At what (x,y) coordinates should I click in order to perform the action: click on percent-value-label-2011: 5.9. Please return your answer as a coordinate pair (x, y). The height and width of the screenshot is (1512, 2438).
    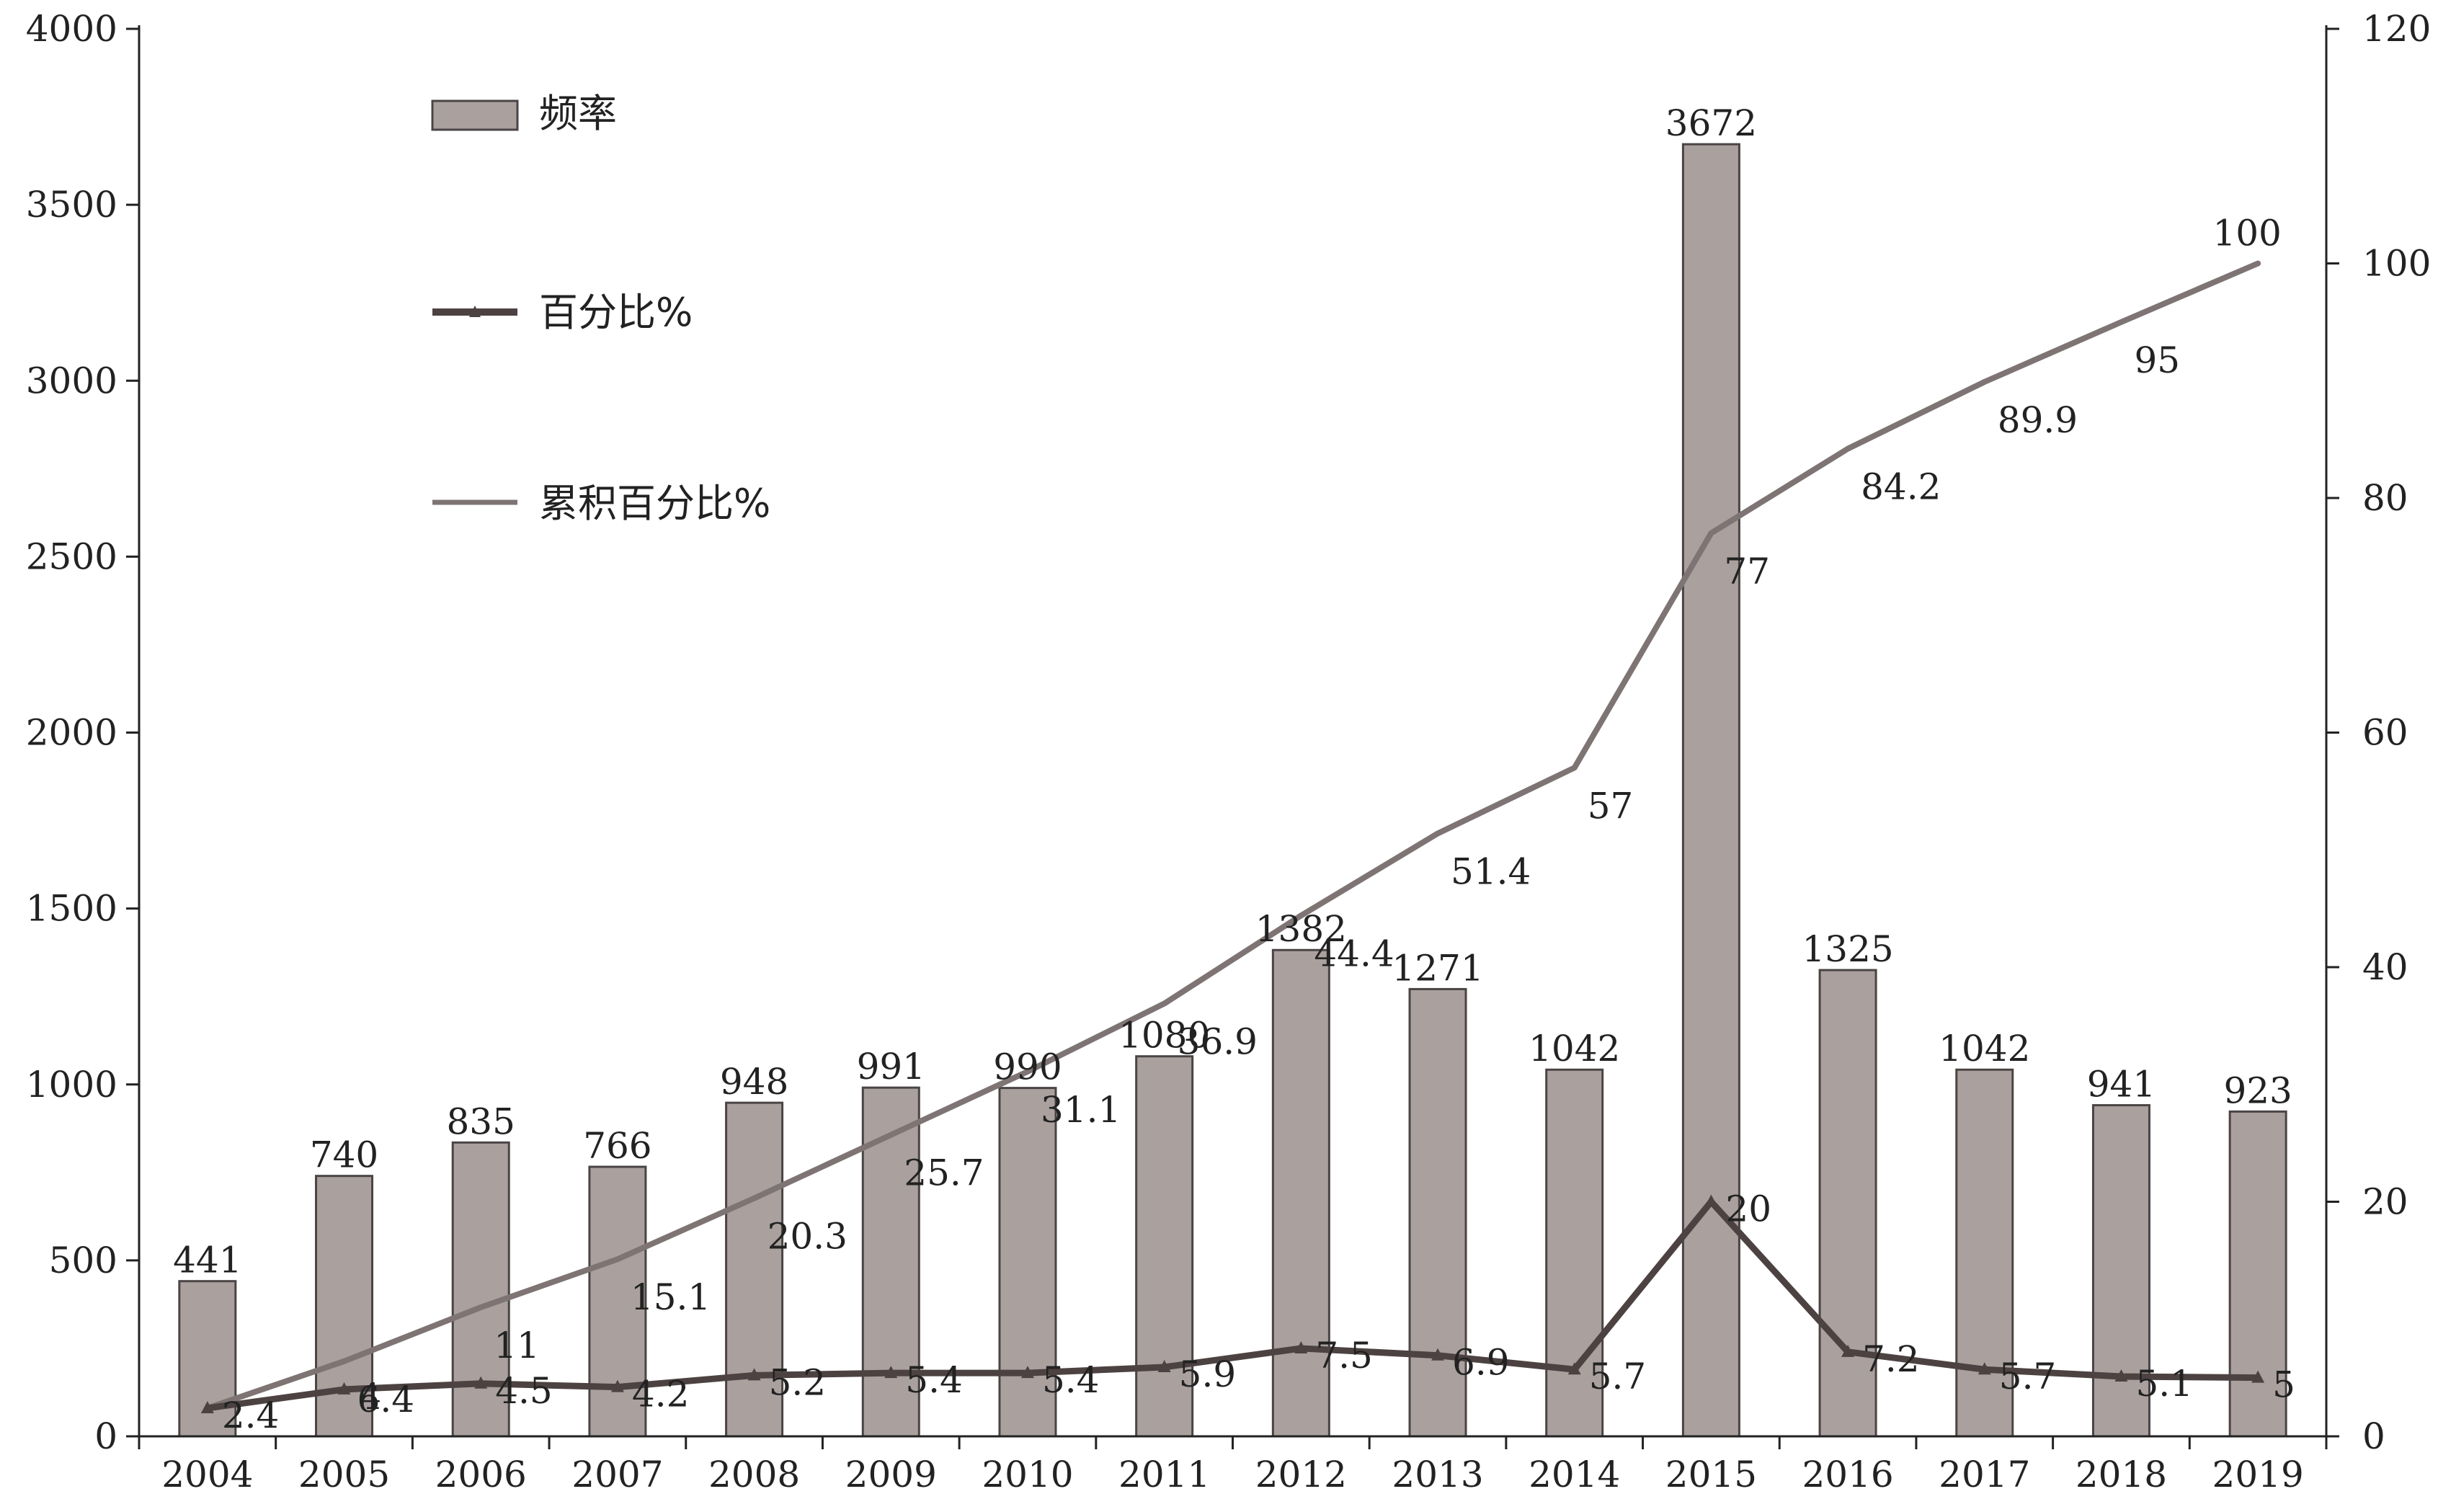
    Looking at the image, I should click on (1208, 1374).